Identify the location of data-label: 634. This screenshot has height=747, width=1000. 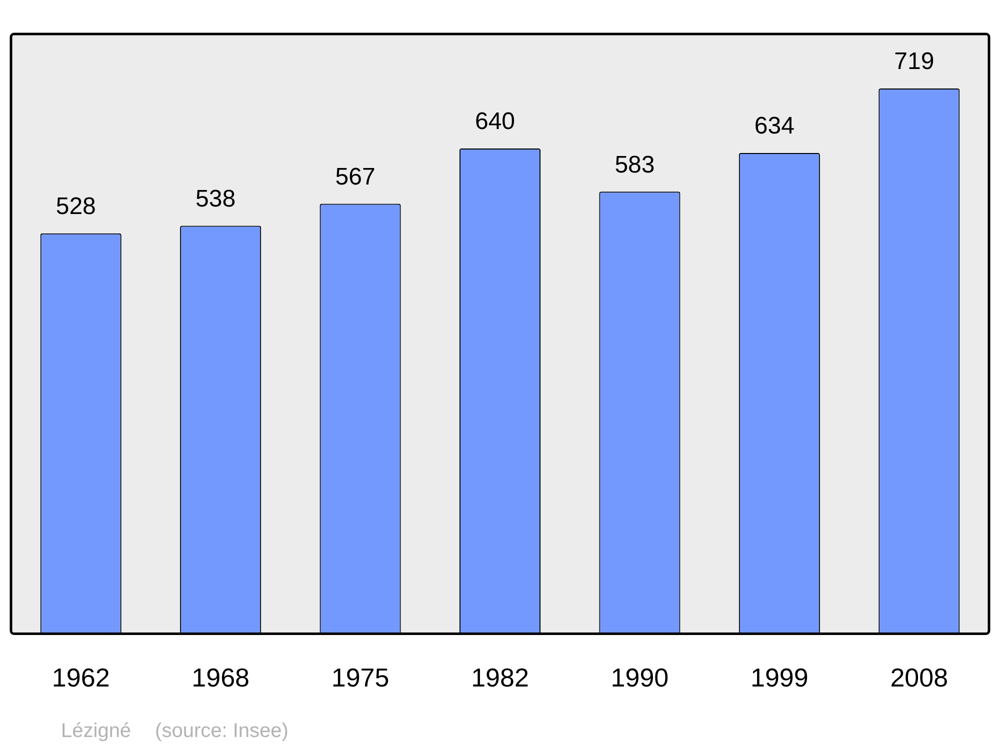
(774, 126).